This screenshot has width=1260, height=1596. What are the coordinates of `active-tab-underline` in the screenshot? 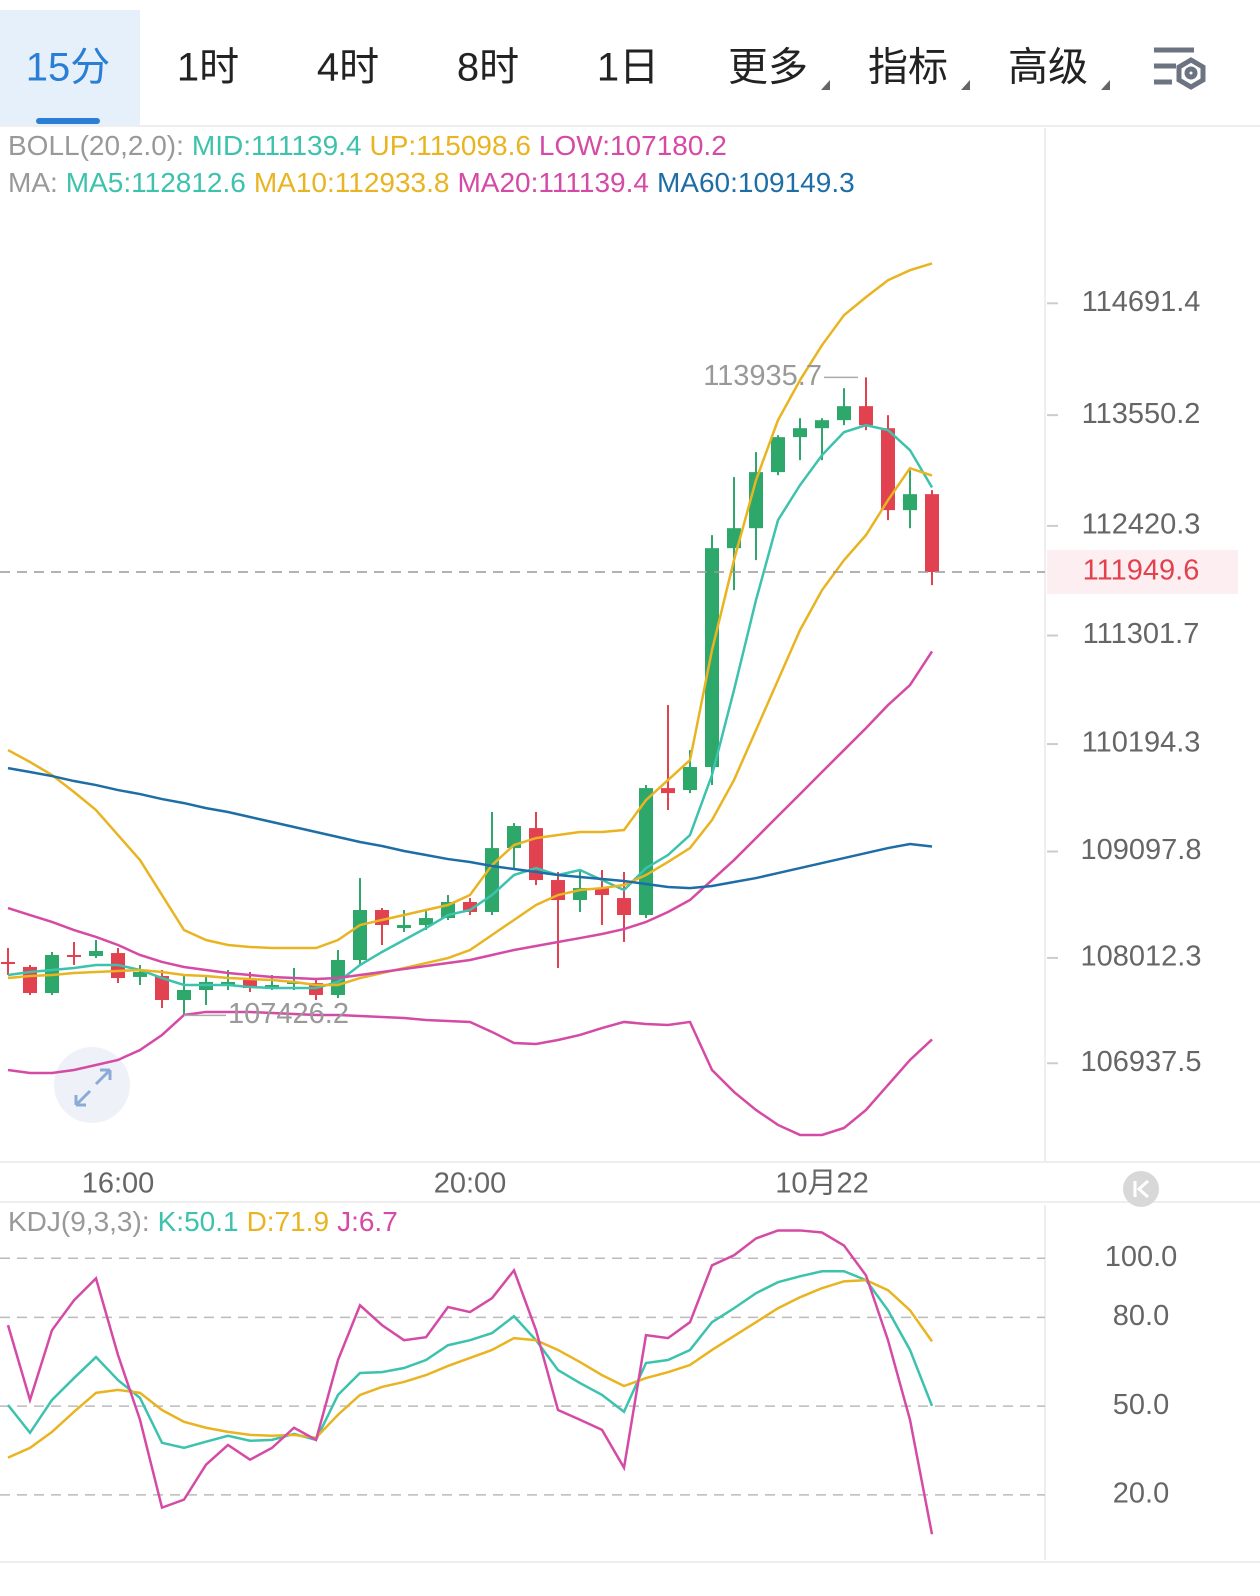 It's located at (68, 121).